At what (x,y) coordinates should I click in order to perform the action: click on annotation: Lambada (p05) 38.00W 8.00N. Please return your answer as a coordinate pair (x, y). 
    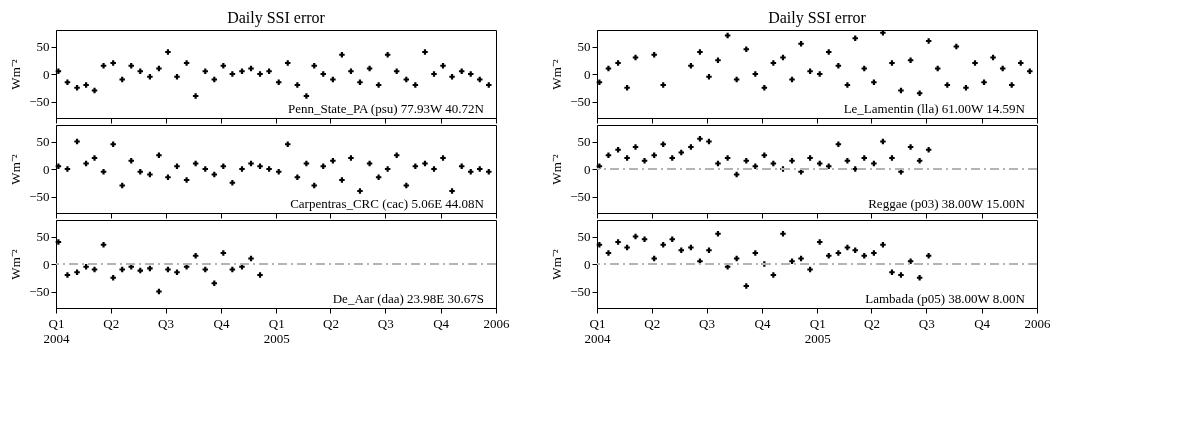
    Looking at the image, I should click on (945, 298).